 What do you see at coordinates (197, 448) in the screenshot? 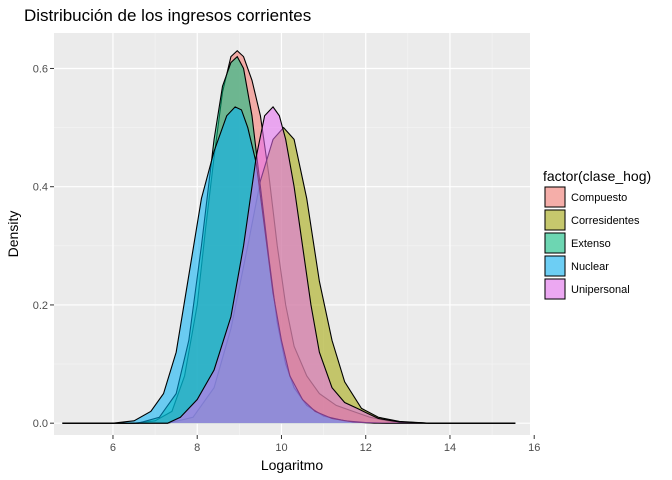
I see `x-tick-label: 8` at bounding box center [197, 448].